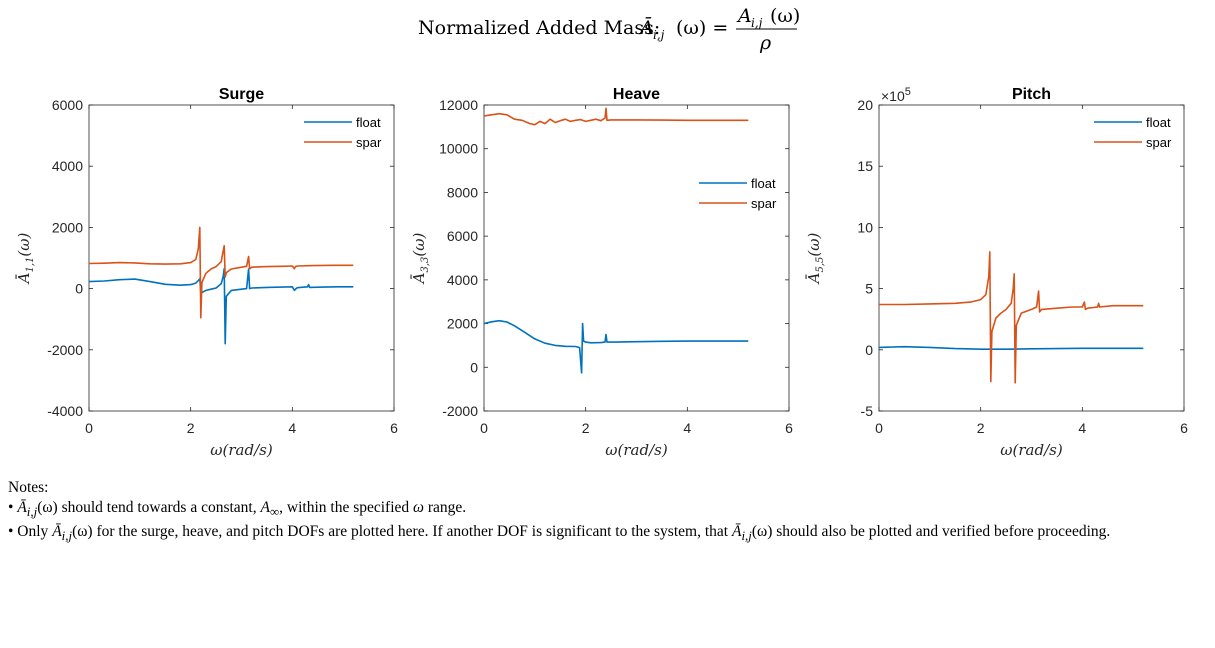 This screenshot has width=1215, height=648. I want to click on math-symbol: A, so click(265, 507).